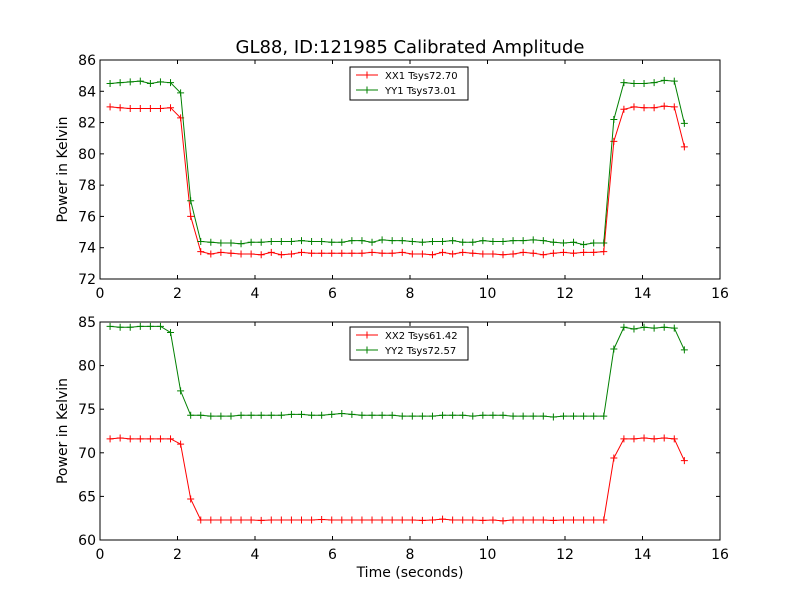 This screenshot has width=800, height=604. Describe the element at coordinates (410, 47) in the screenshot. I see `figure-title: GL88, ID:121985 Calibrated Amplitude` at that location.